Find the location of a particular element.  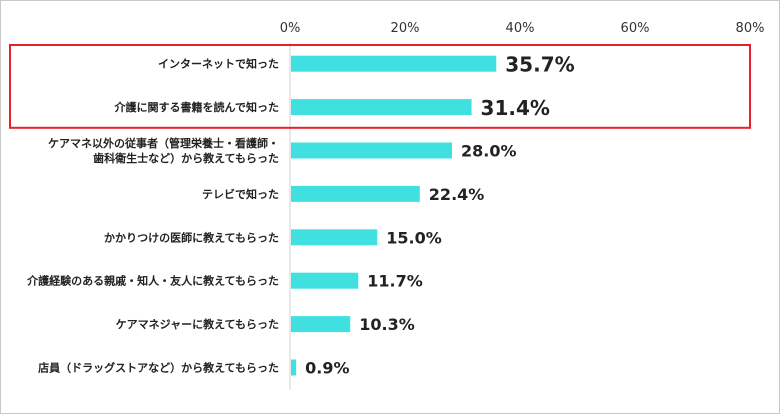

value-label: 10.3% is located at coordinates (387, 324).